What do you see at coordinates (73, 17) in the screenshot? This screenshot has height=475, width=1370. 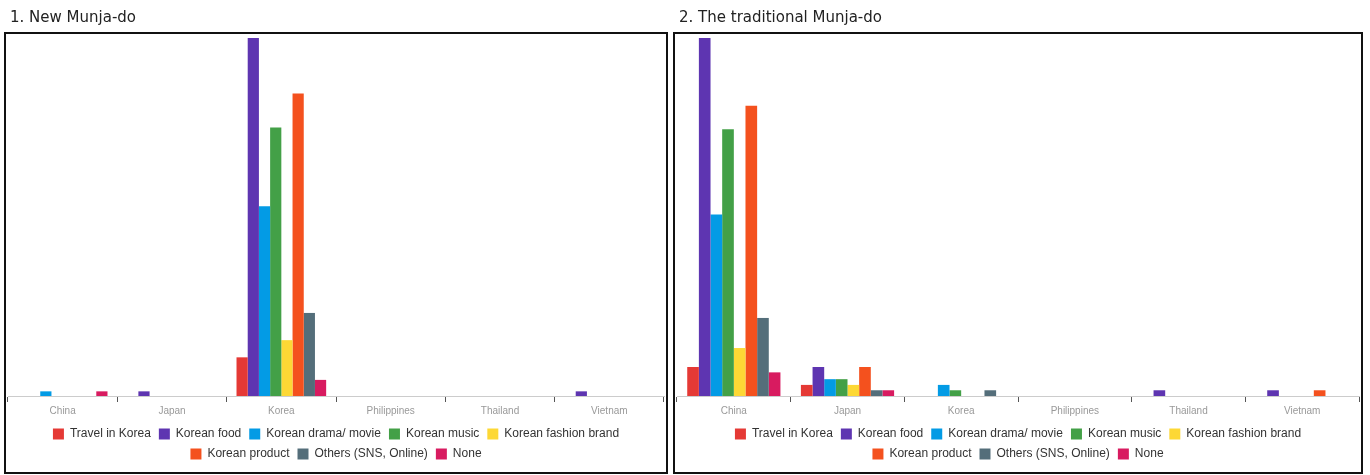 I see `chart-title: 1. New Munja-do` at bounding box center [73, 17].